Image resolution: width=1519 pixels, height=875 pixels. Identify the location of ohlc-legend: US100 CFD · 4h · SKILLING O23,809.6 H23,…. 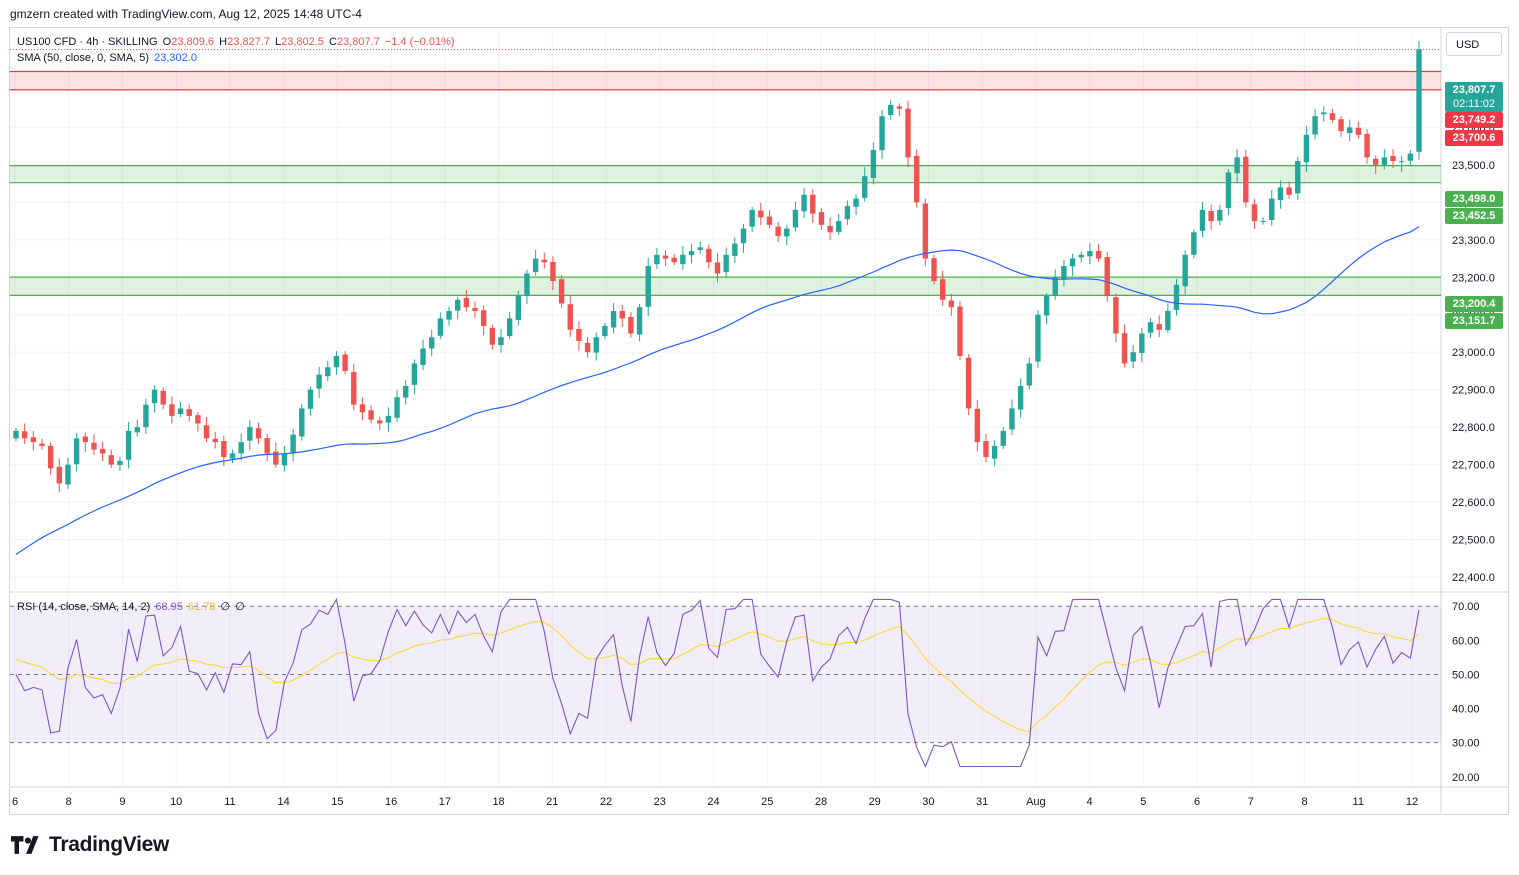
(237, 42).